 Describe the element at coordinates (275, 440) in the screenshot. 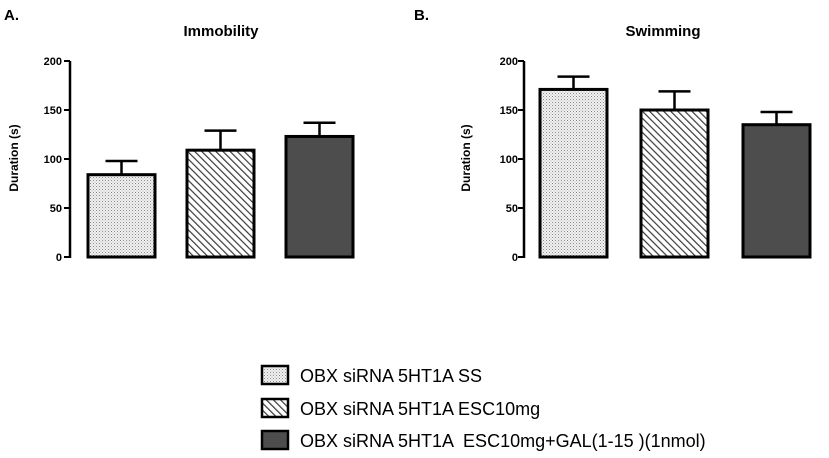

I see `legend-swatch-solid` at that location.